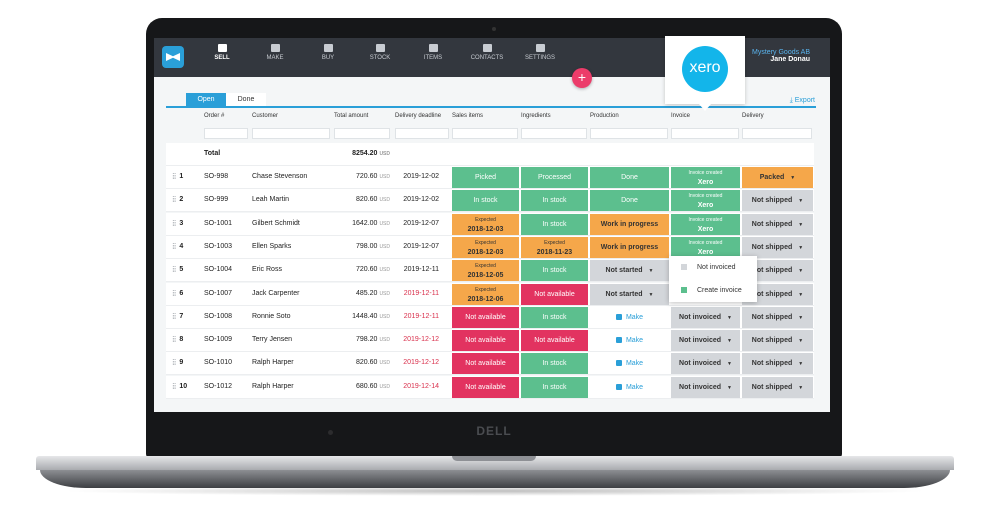 The height and width of the screenshot is (523, 1000). Describe the element at coordinates (485, 224) in the screenshot. I see `sales-items-status-badge: Expected 2018-12-03` at that location.